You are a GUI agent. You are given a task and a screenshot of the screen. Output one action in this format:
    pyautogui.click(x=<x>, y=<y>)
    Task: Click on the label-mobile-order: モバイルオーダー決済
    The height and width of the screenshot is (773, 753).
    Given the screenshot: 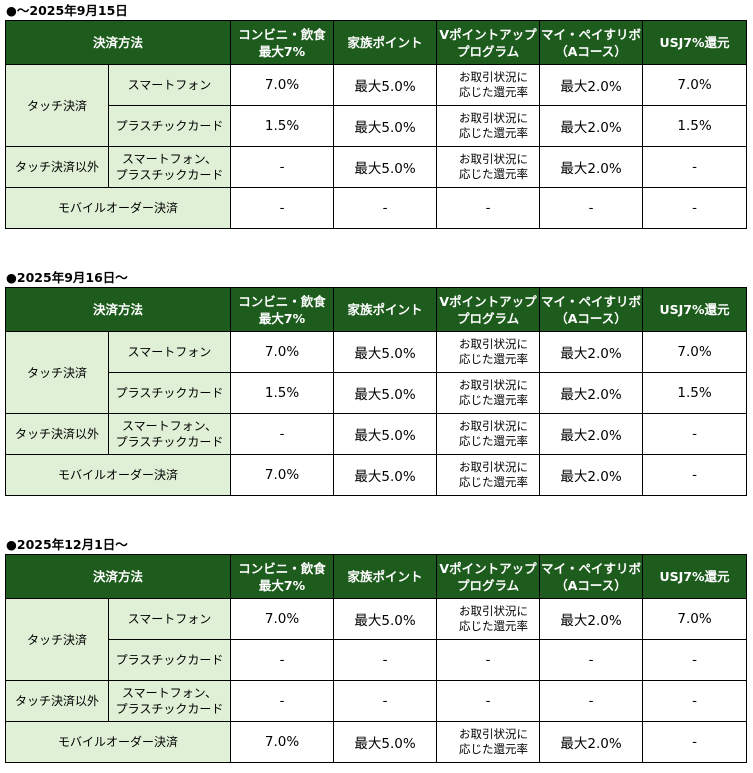 What is the action you would take?
    pyautogui.click(x=118, y=475)
    